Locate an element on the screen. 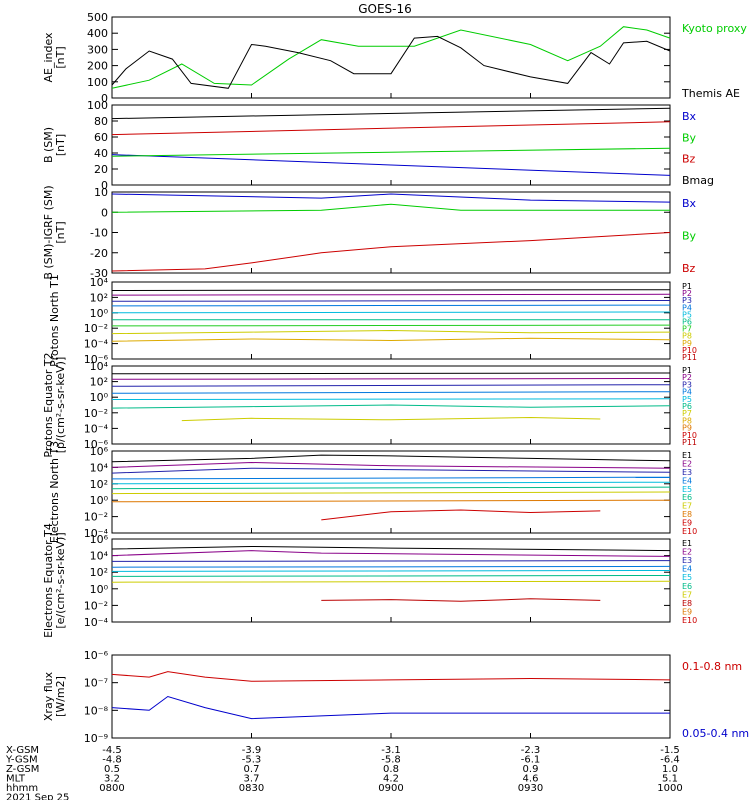 The width and height of the screenshot is (750, 800). x-axis-value: -5.3 is located at coordinates (252, 760).